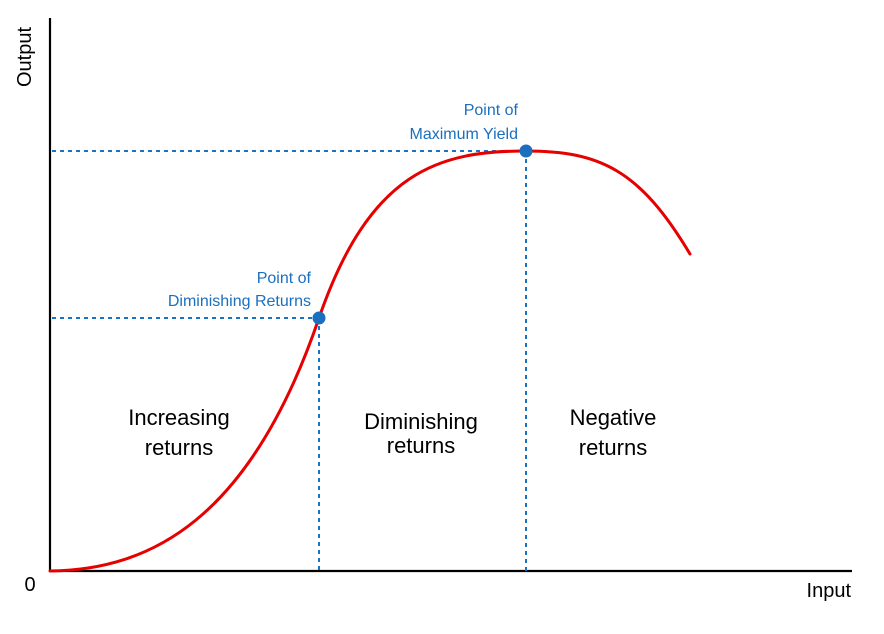 The width and height of the screenshot is (884, 634). I want to click on region-negative-line-1: Negative, so click(613, 417).